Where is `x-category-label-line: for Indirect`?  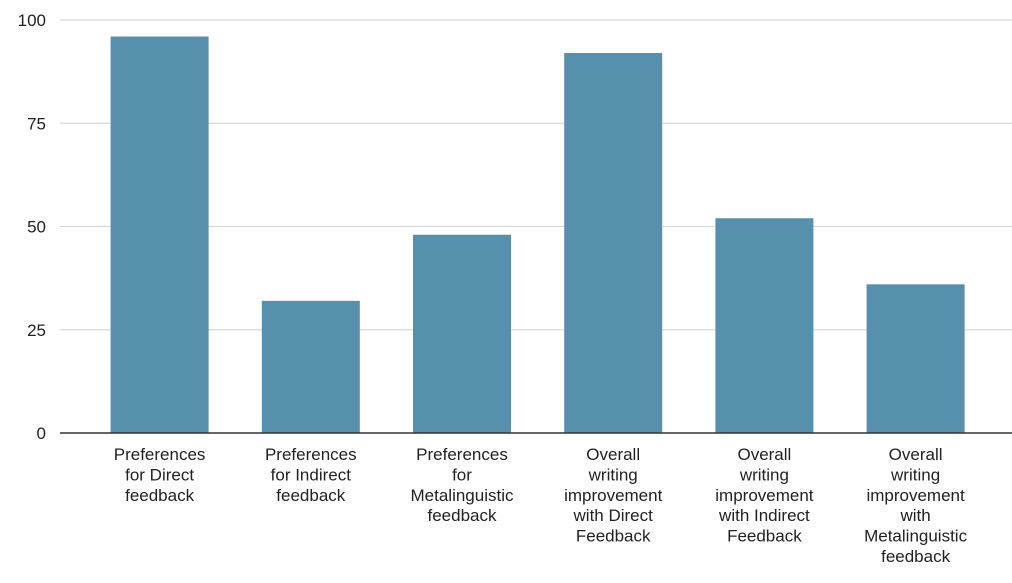
x-category-label-line: for Indirect is located at coordinates (311, 474).